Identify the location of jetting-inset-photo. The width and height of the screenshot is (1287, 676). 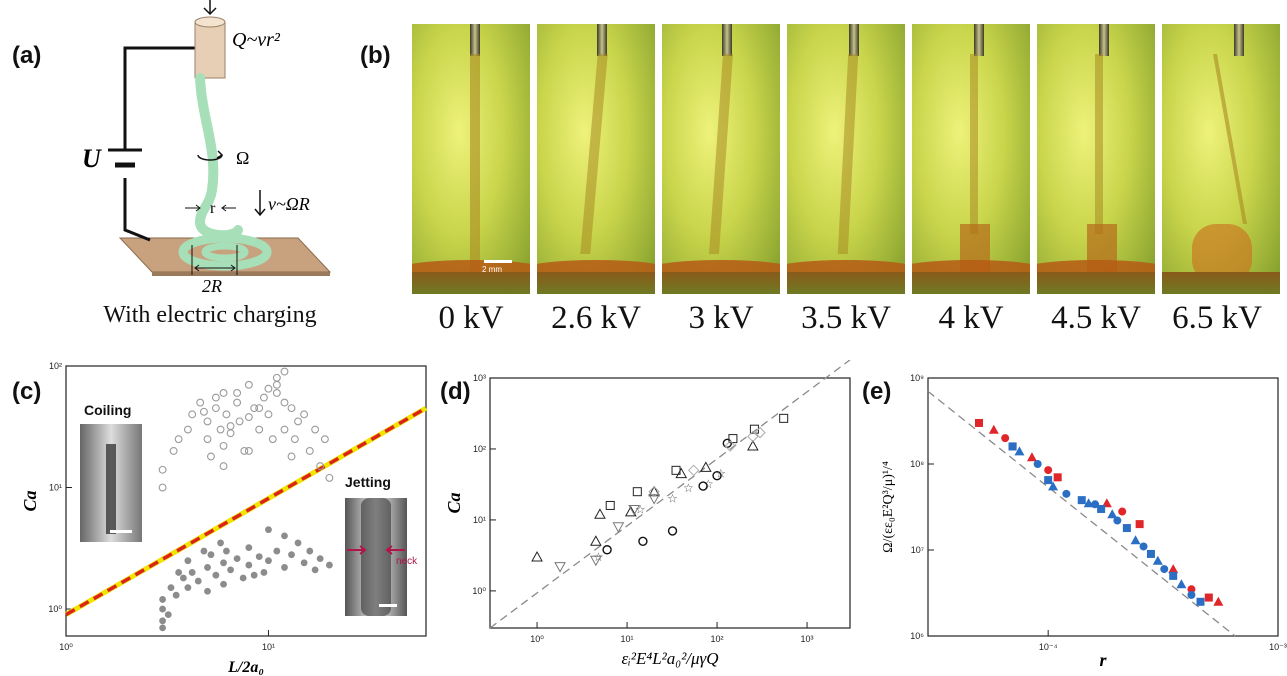
(376, 557).